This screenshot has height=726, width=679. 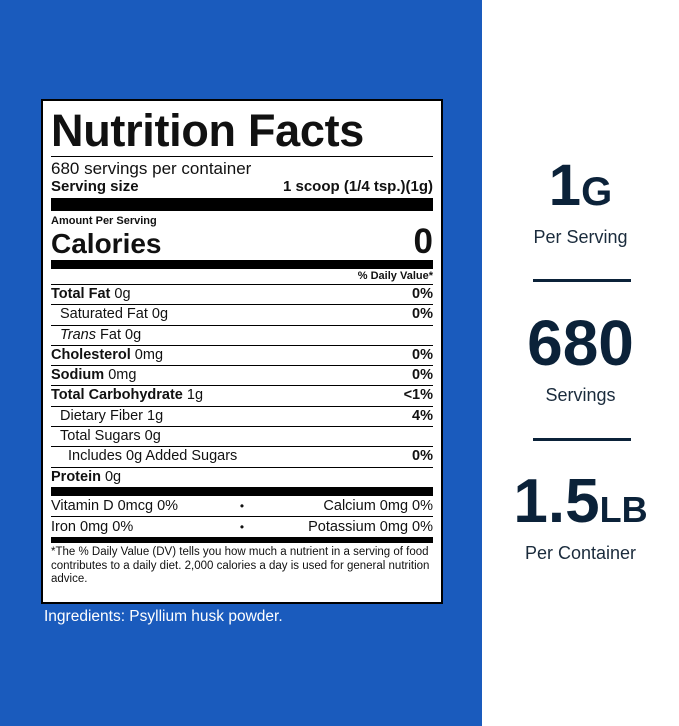 I want to click on nutrient-row-total-fat: Total Fat 0g 0%, so click(x=242, y=294).